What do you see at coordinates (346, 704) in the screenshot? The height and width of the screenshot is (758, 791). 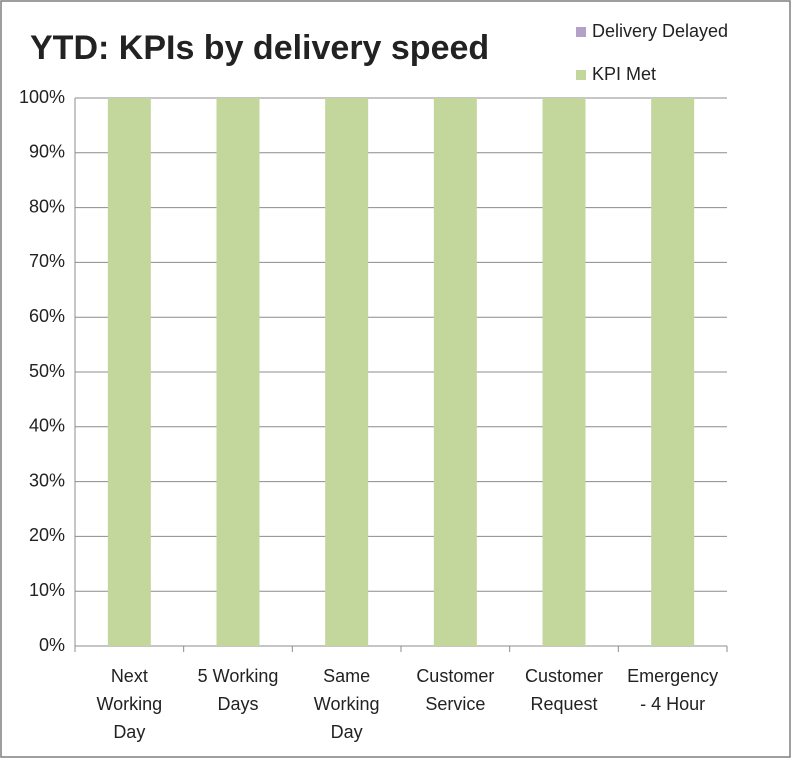 I see `x-tick-label: Same Working Day` at bounding box center [346, 704].